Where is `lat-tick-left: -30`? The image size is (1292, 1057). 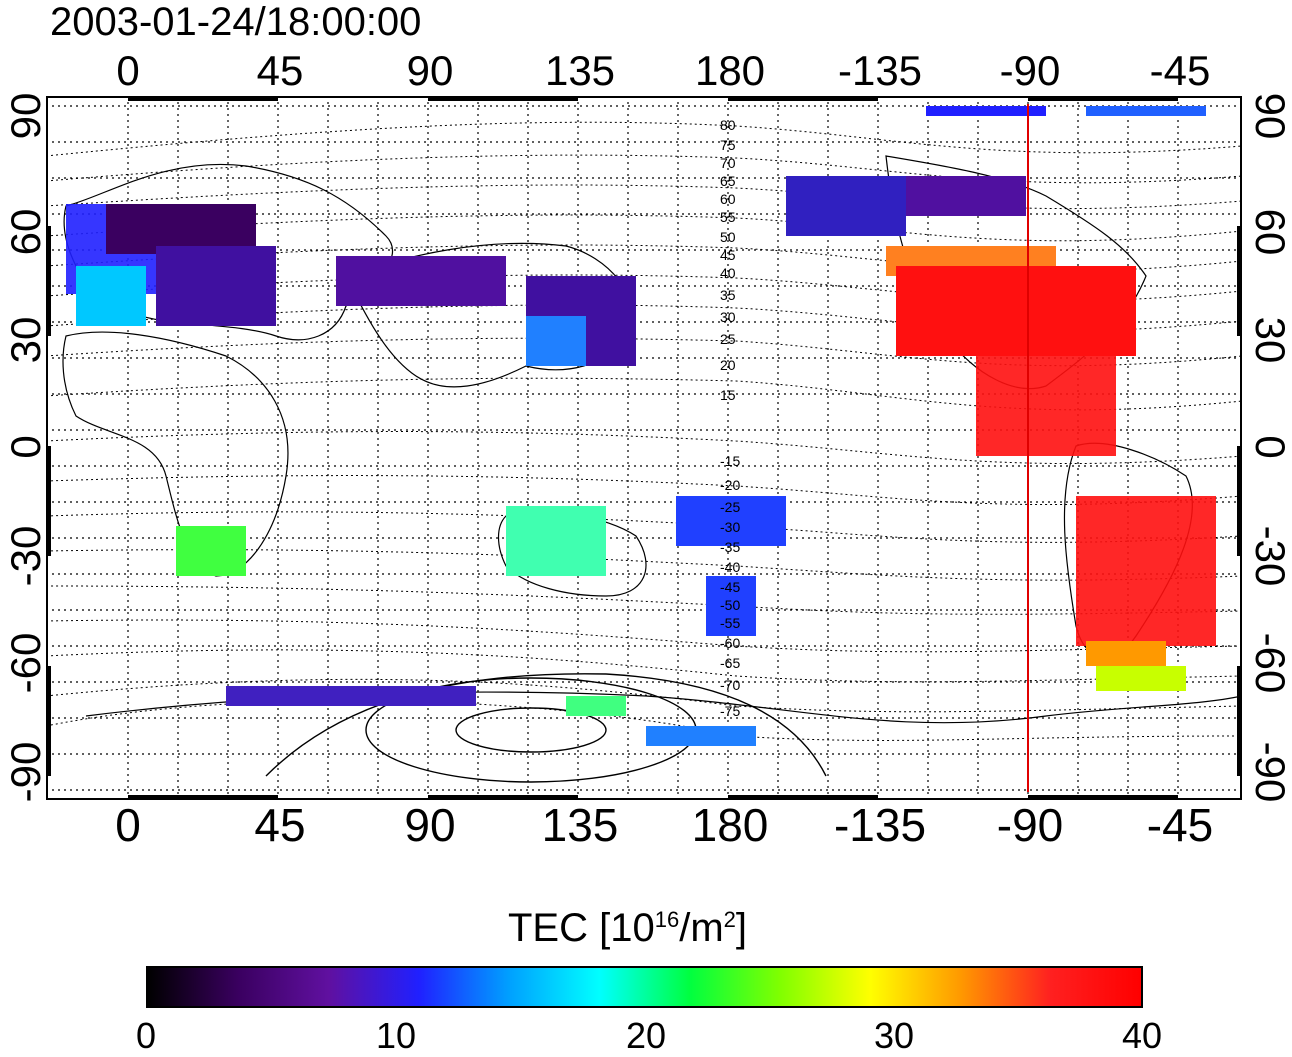 lat-tick-left: -30 is located at coordinates (25, 556).